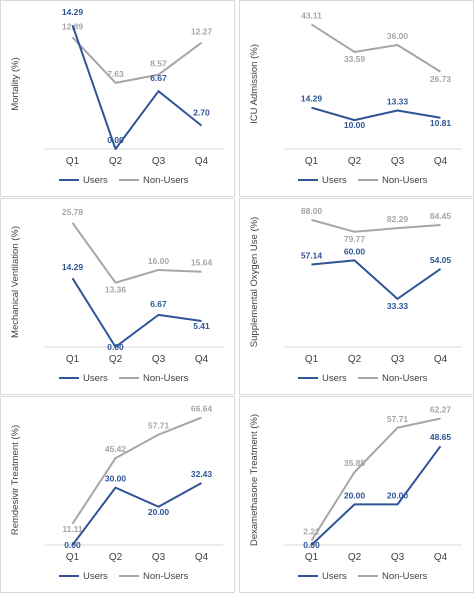 This screenshot has width=474, height=594. I want to click on y-axis-label: Remdesivir Treatment (%), so click(15, 480).